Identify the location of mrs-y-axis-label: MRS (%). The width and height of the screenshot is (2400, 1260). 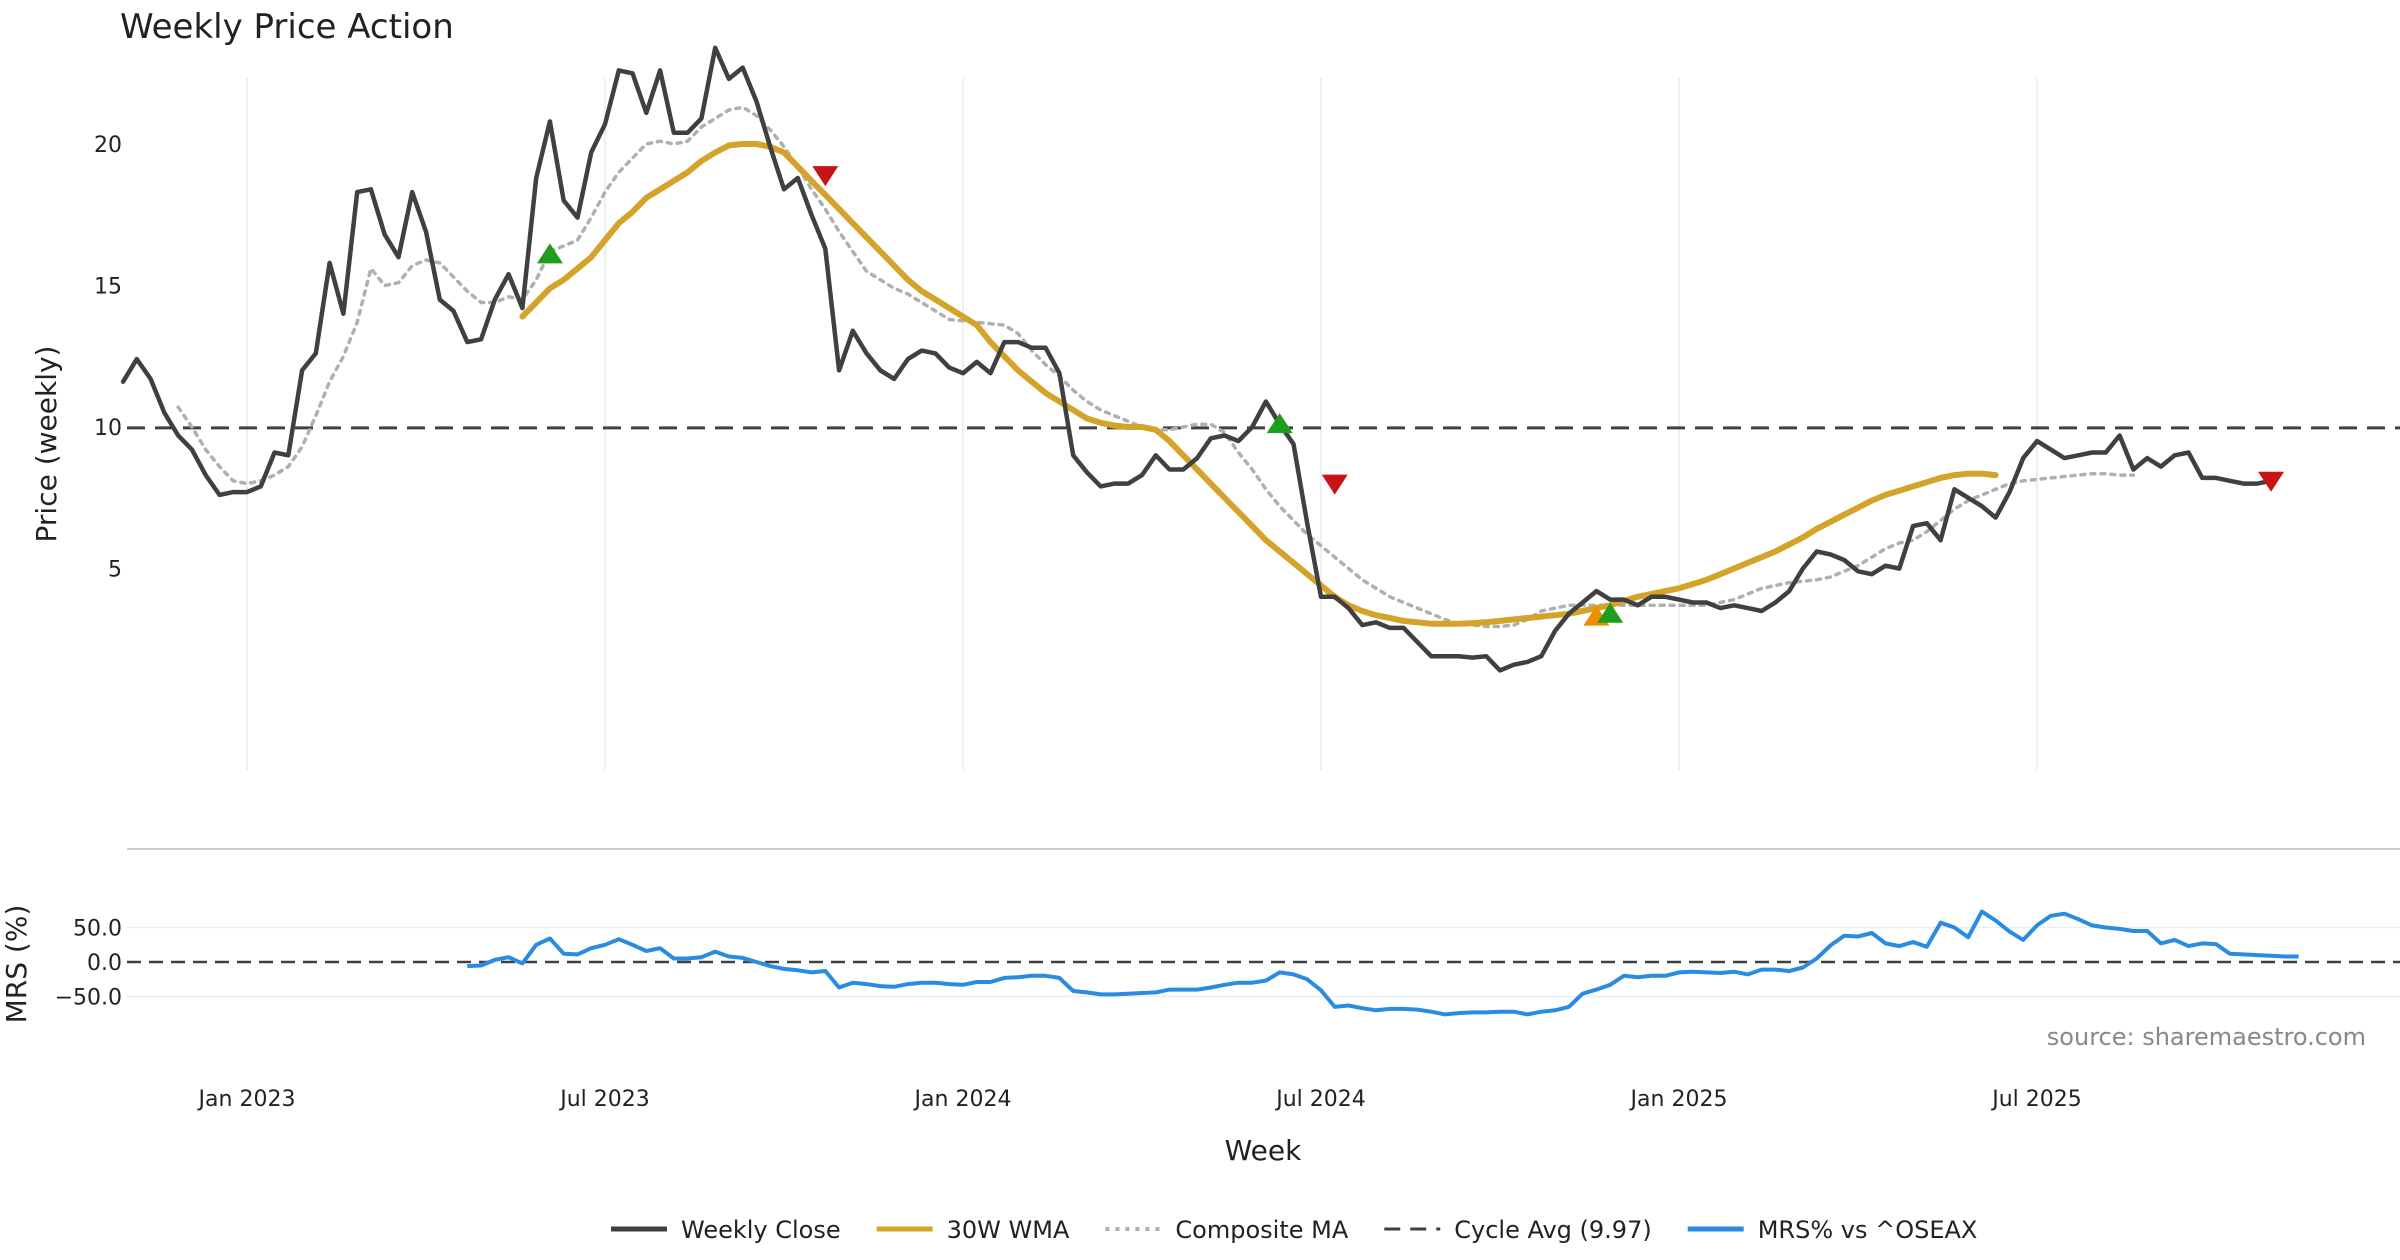
(16, 964).